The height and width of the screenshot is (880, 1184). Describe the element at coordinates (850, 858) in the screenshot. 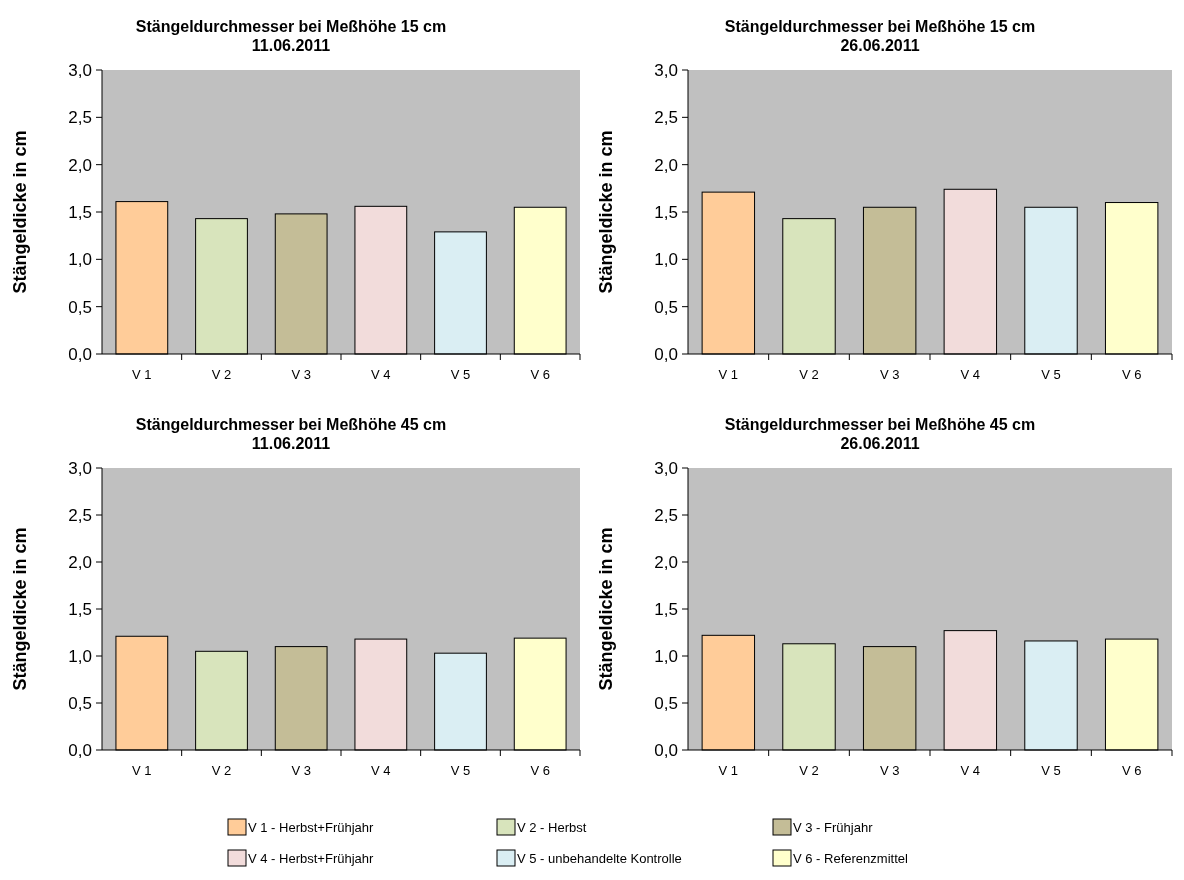

I see `category-label: V 6 - Referenzmittel` at that location.